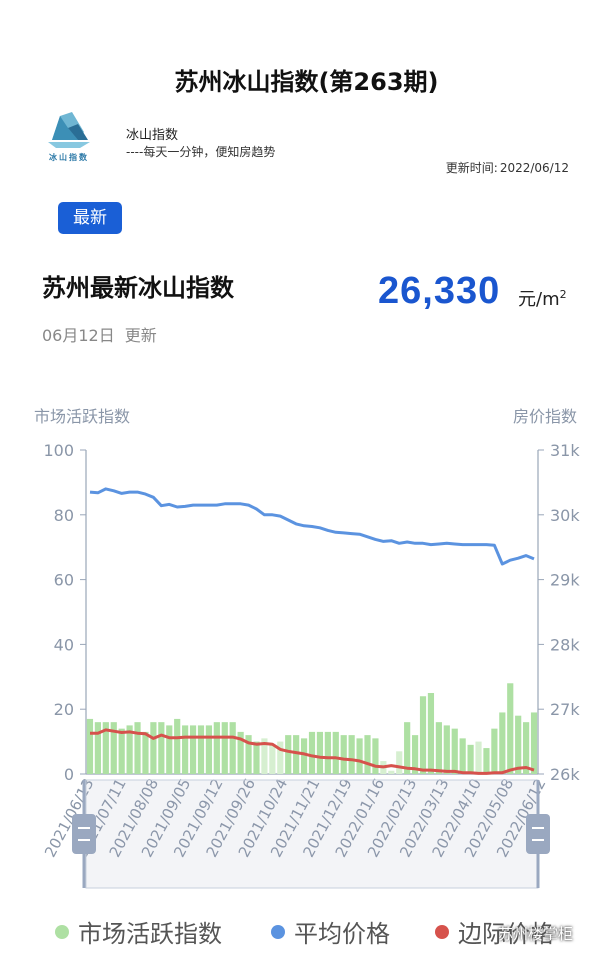 This screenshot has height=962, width=613. I want to click on index-value: 26,330, so click(439, 291).